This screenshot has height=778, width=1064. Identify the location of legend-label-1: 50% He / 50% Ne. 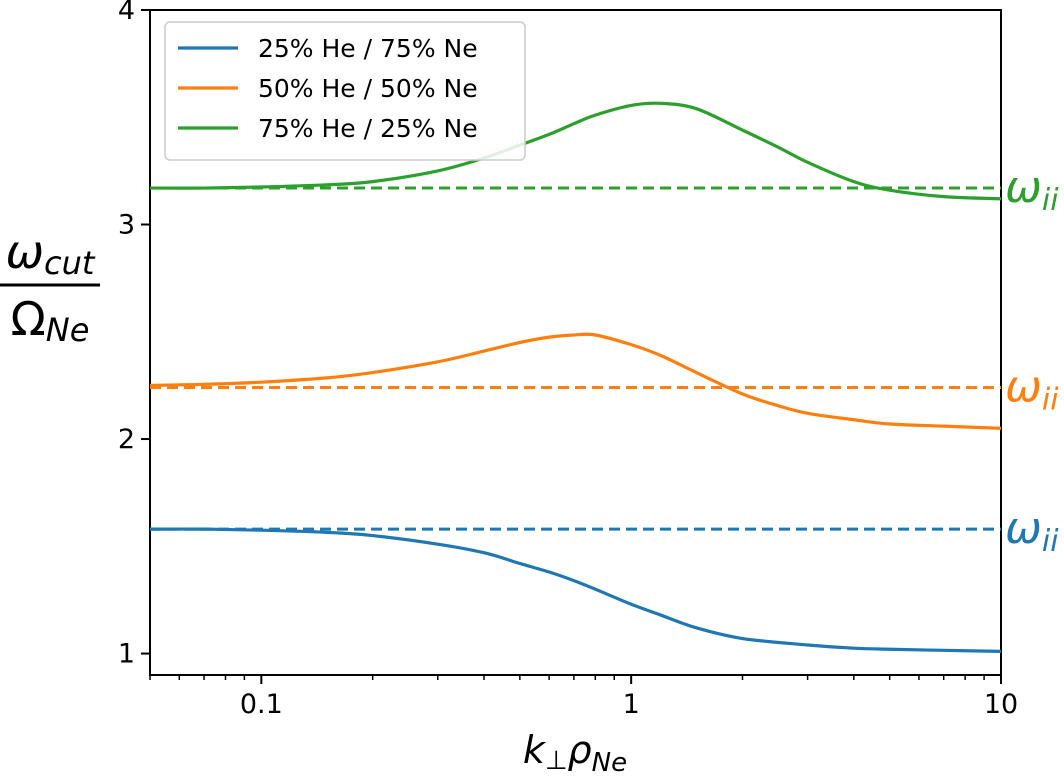
(368, 88).